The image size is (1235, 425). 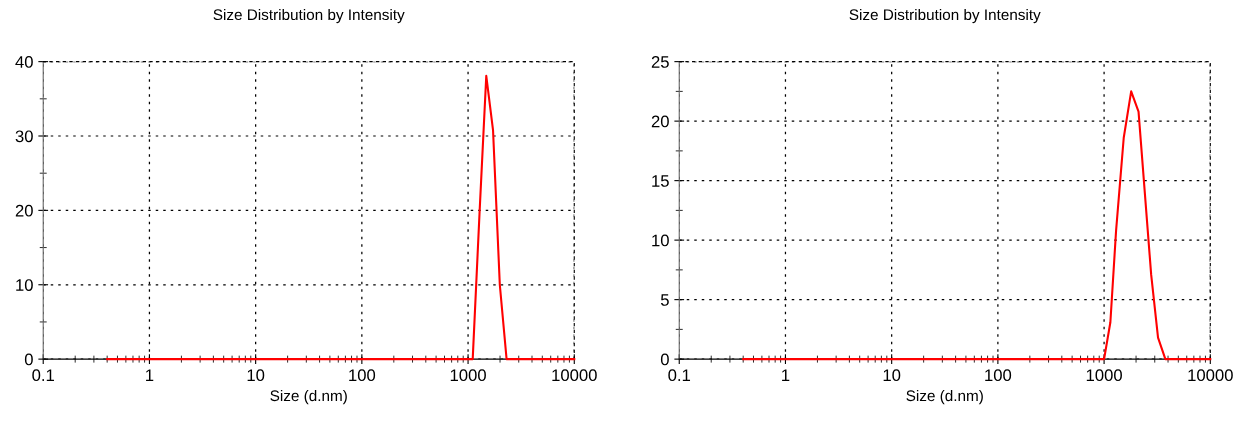 What do you see at coordinates (660, 181) in the screenshot?
I see `y-tick-label: 15` at bounding box center [660, 181].